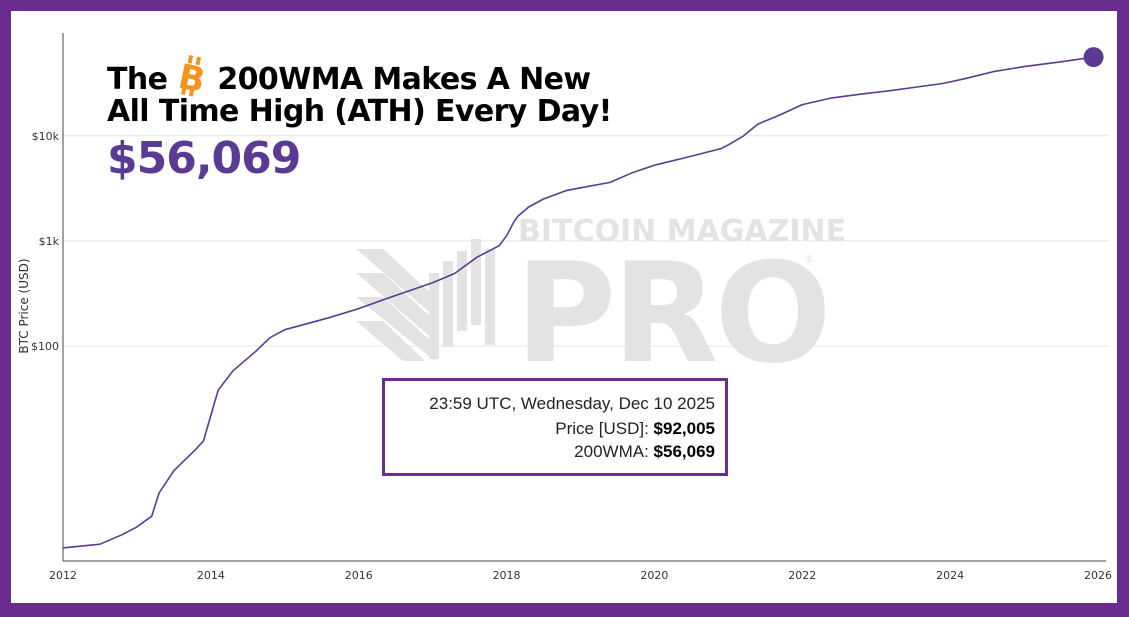  What do you see at coordinates (1093, 57) in the screenshot?
I see `latest-point-marker` at bounding box center [1093, 57].